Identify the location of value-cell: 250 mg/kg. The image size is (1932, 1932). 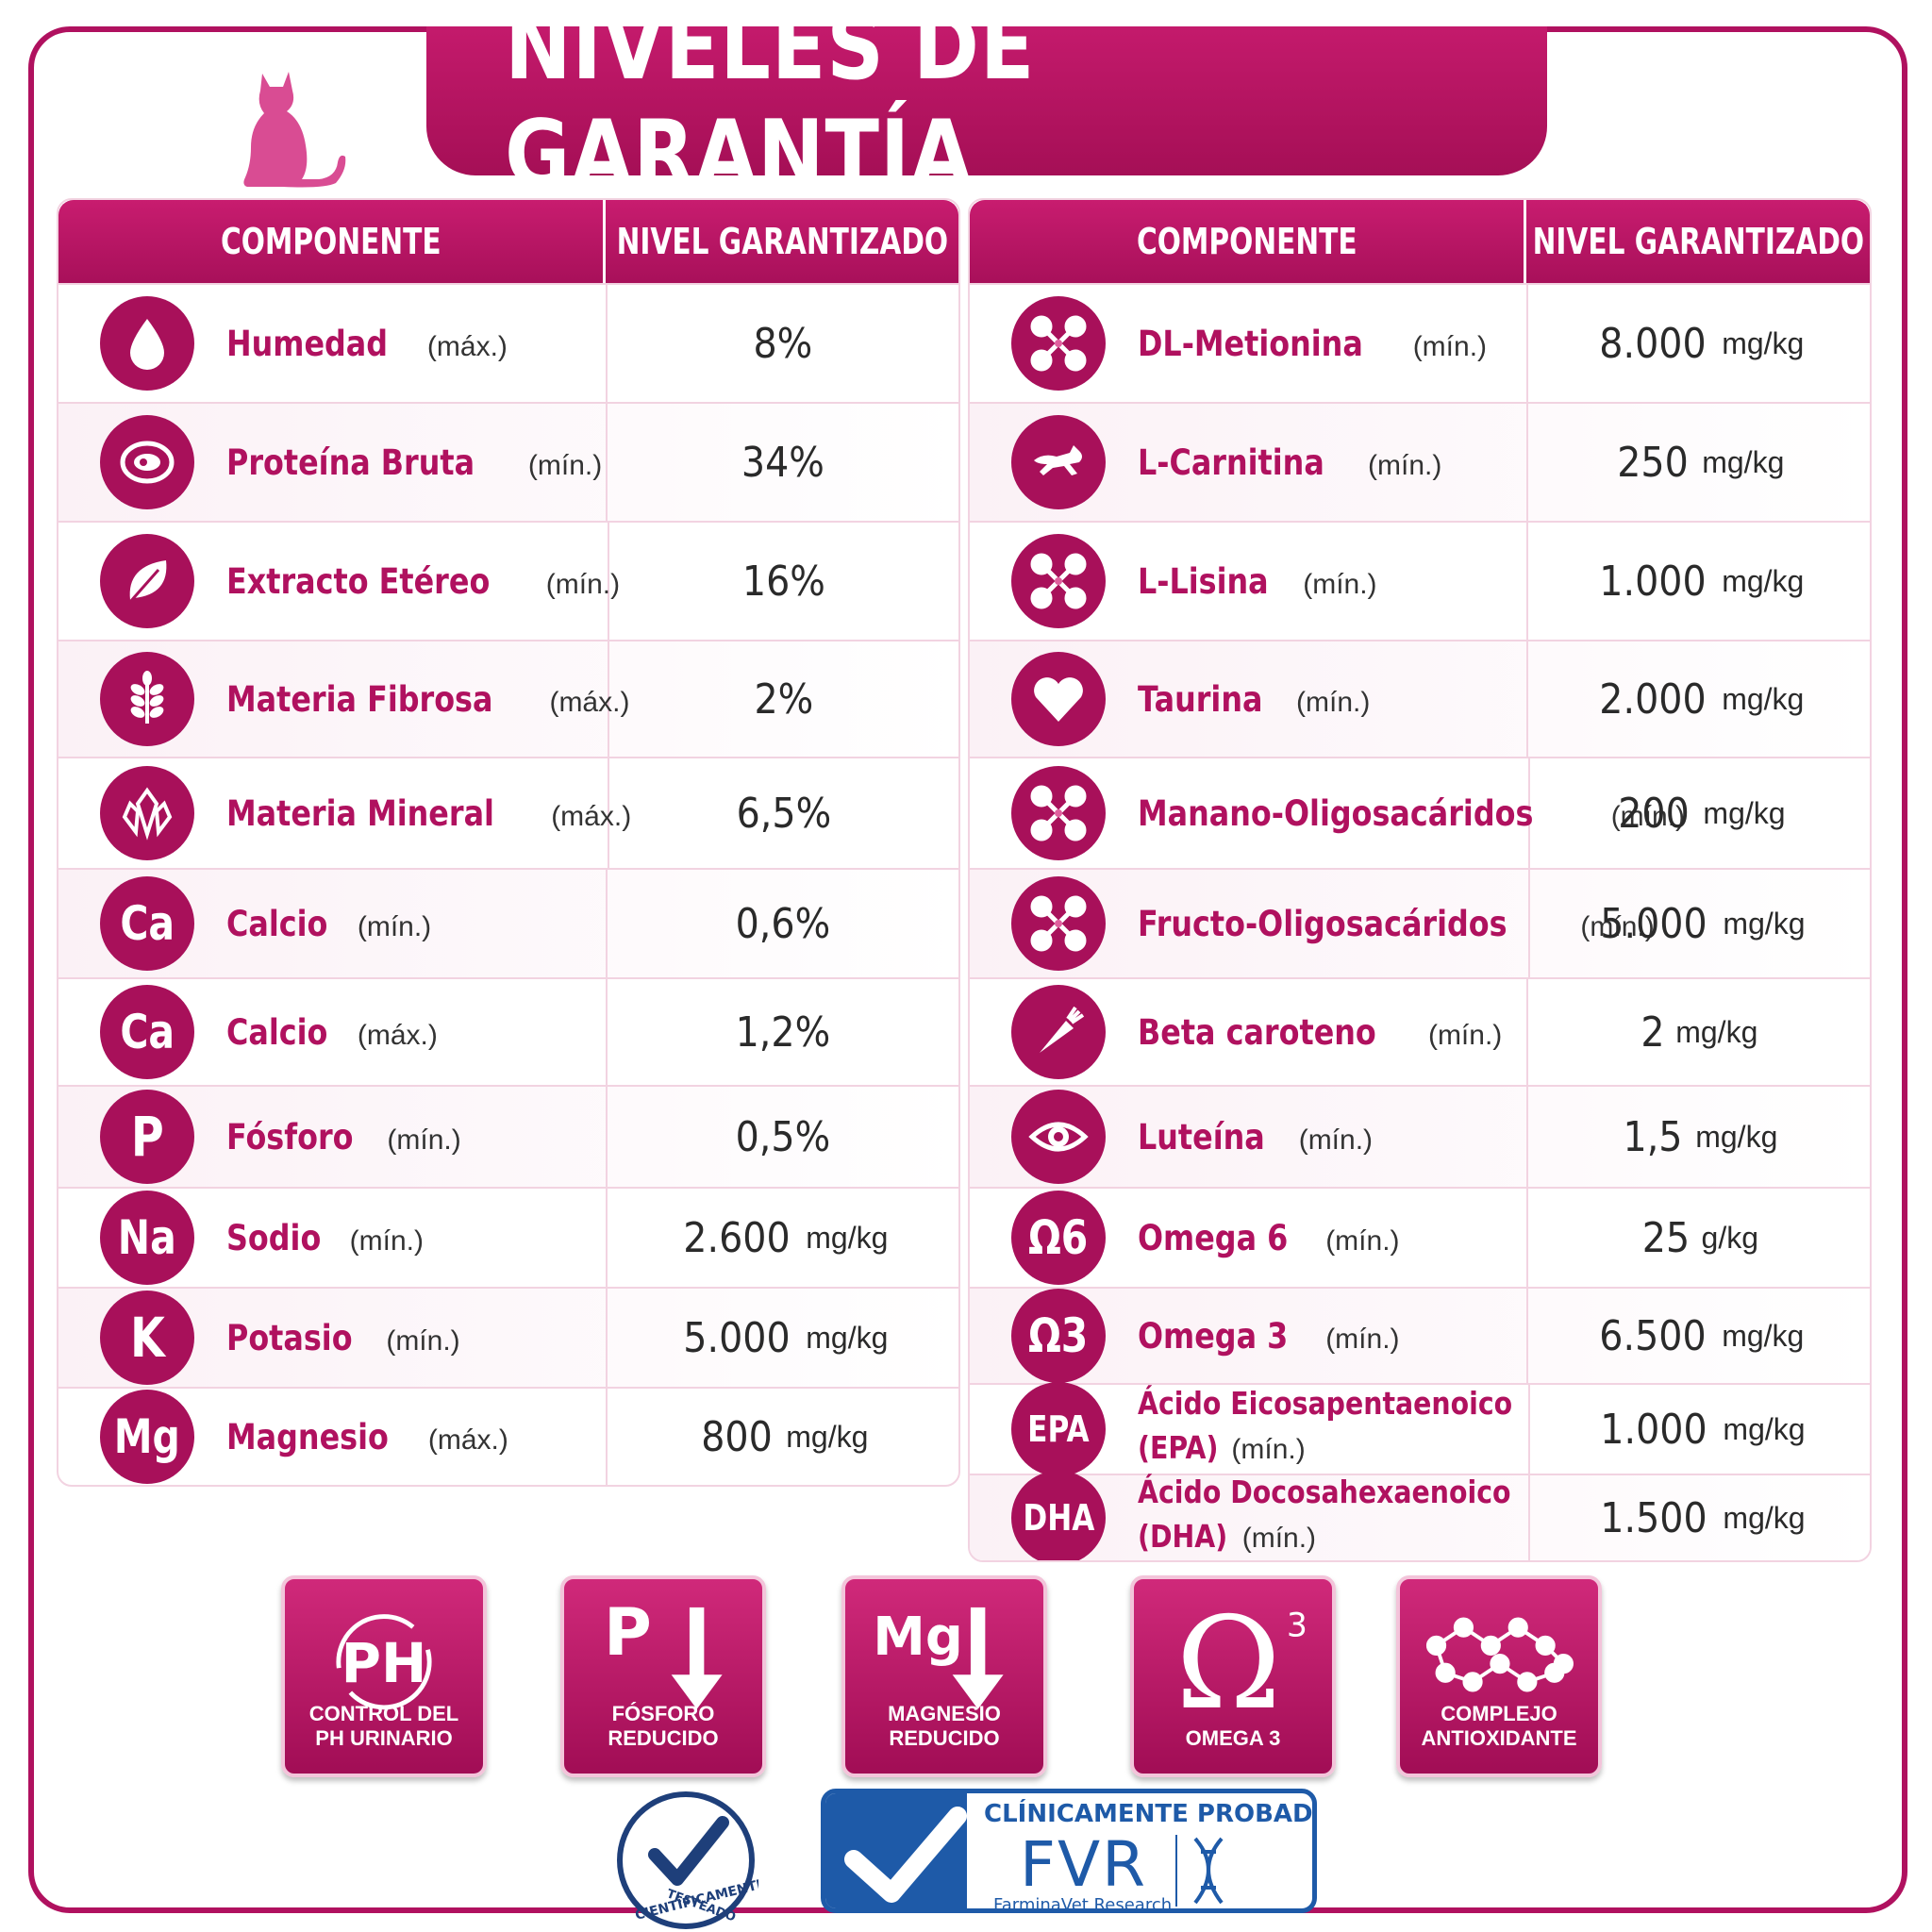
(1699, 462).